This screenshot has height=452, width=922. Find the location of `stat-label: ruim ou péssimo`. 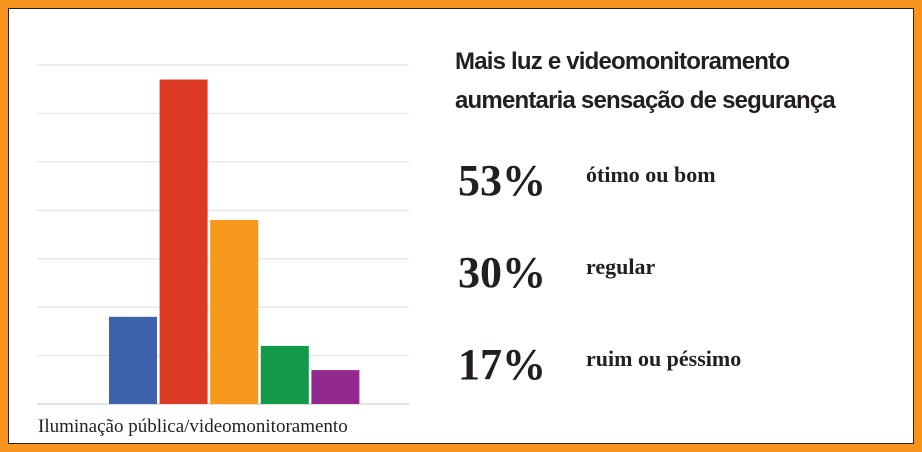

stat-label: ruim ou péssimo is located at coordinates (663, 358).